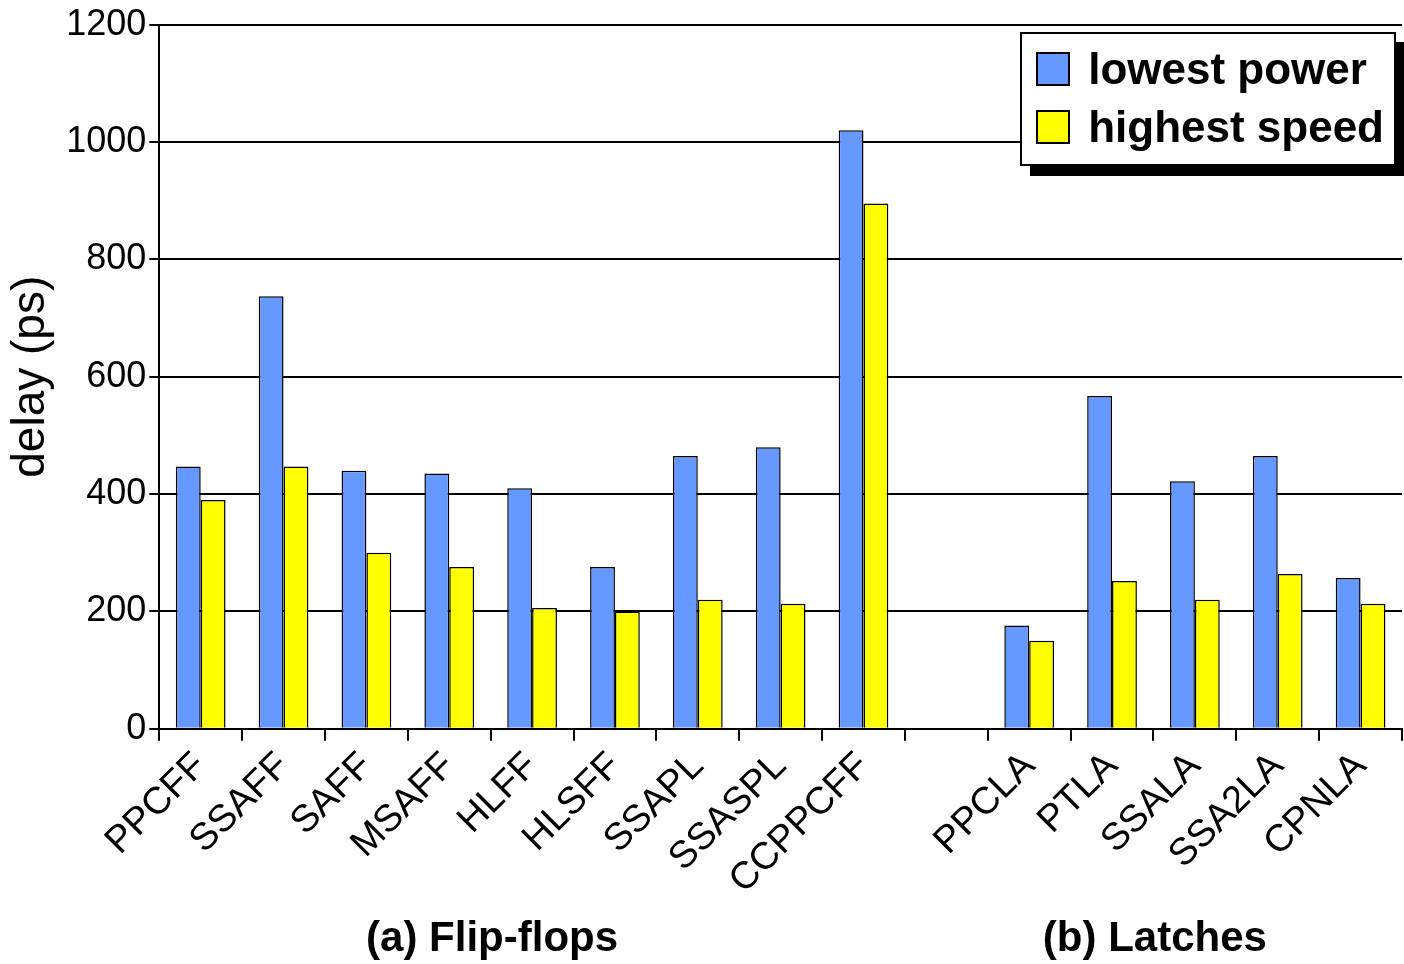 This screenshot has width=1404, height=964. Describe the element at coordinates (116, 492) in the screenshot. I see `y-tick-label: 400` at that location.